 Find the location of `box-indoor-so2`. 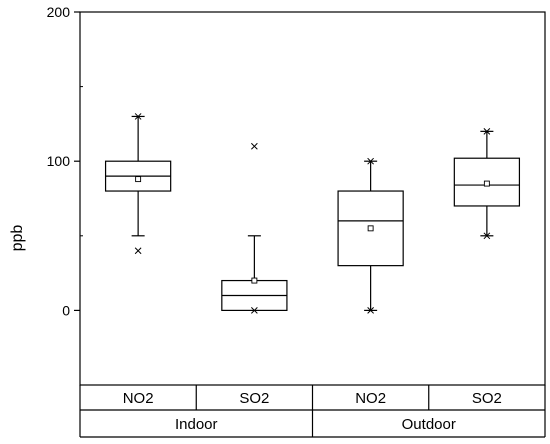

box-indoor-so2 is located at coordinates (254, 228).